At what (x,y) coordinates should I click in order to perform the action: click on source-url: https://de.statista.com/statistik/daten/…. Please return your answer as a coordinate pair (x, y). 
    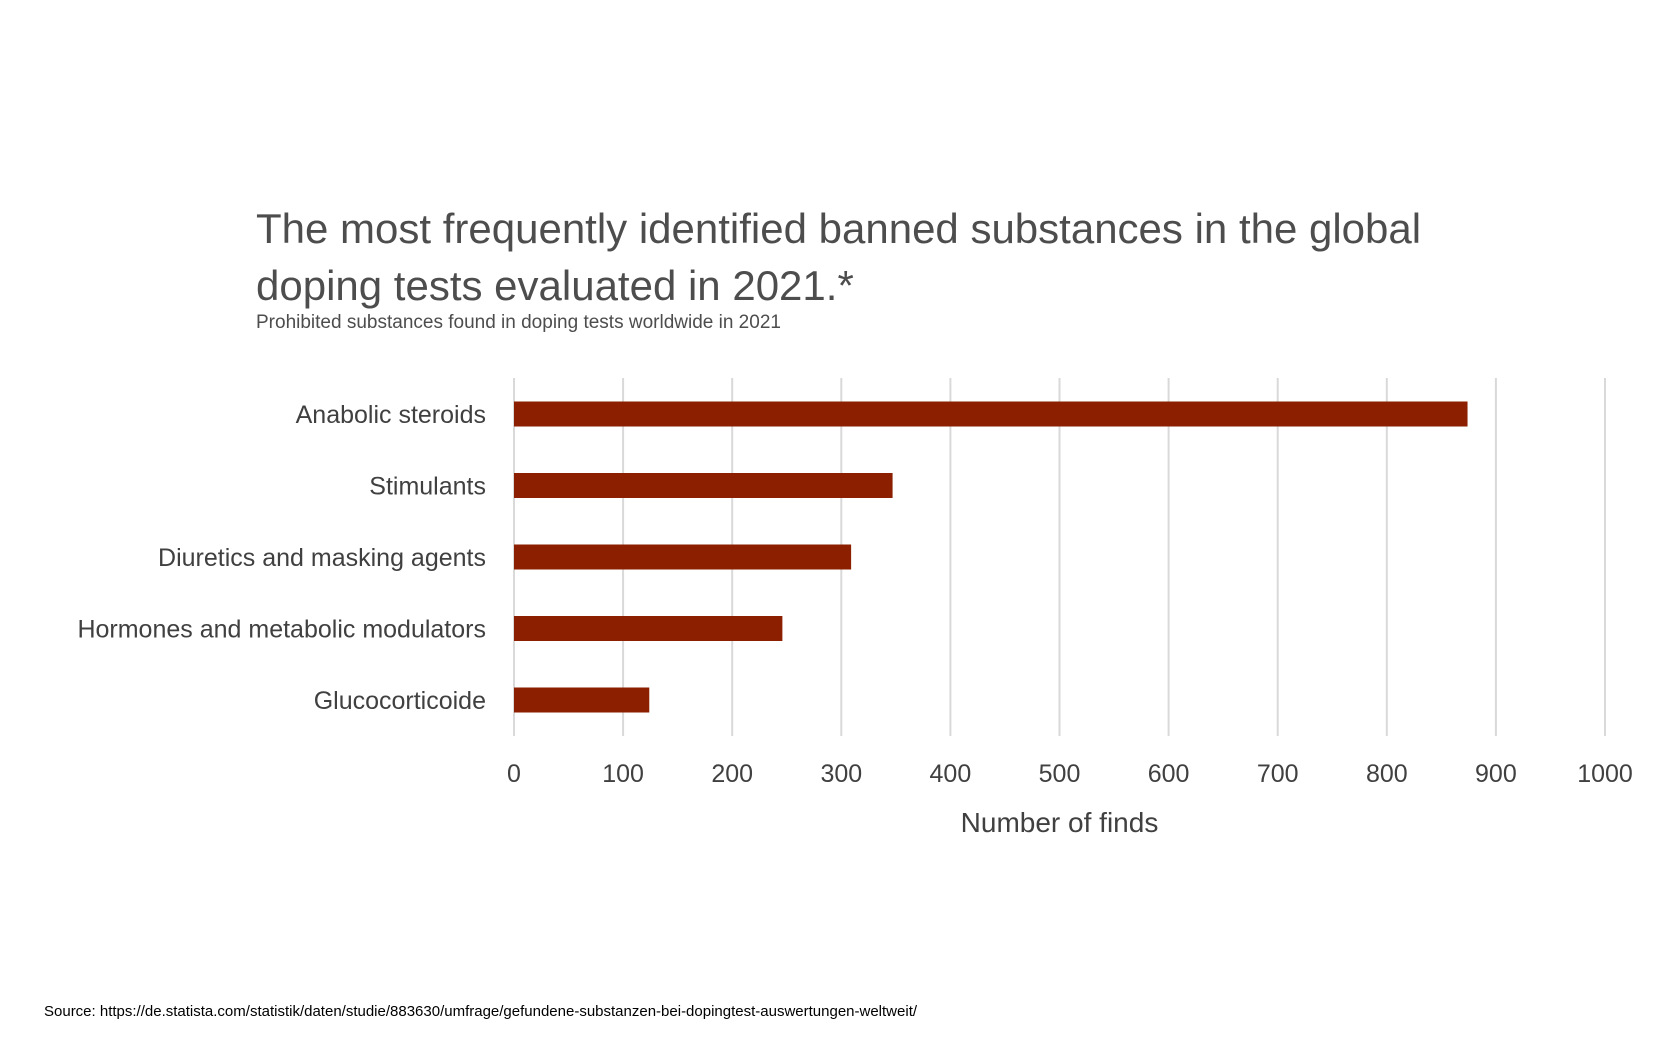
    Looking at the image, I should click on (508, 1011).